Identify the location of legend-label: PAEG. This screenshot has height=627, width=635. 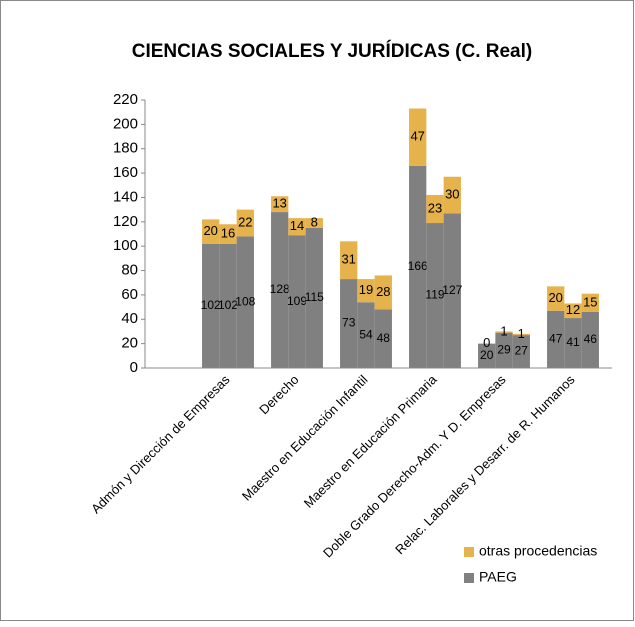
(498, 577).